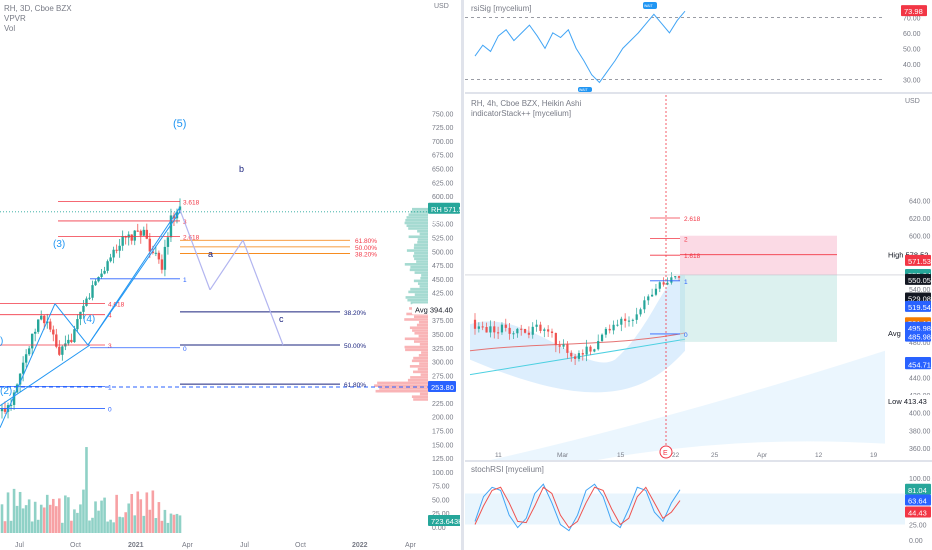  What do you see at coordinates (920, 479) in the screenshot?
I see `stoch-tick-label: 100.00` at bounding box center [920, 479].